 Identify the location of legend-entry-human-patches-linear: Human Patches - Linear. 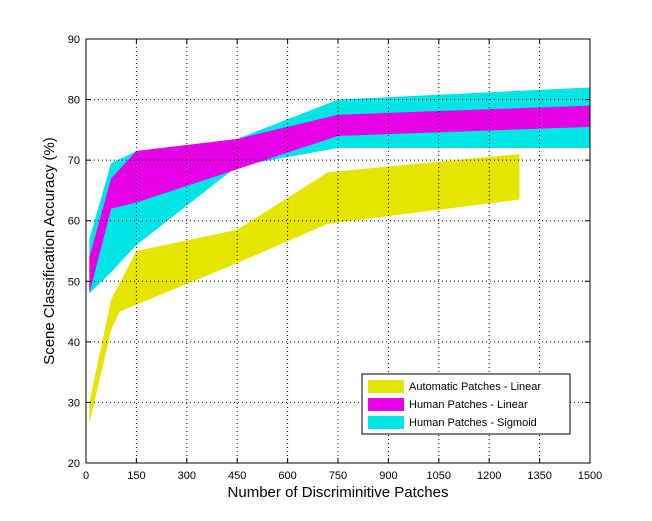
(468, 405).